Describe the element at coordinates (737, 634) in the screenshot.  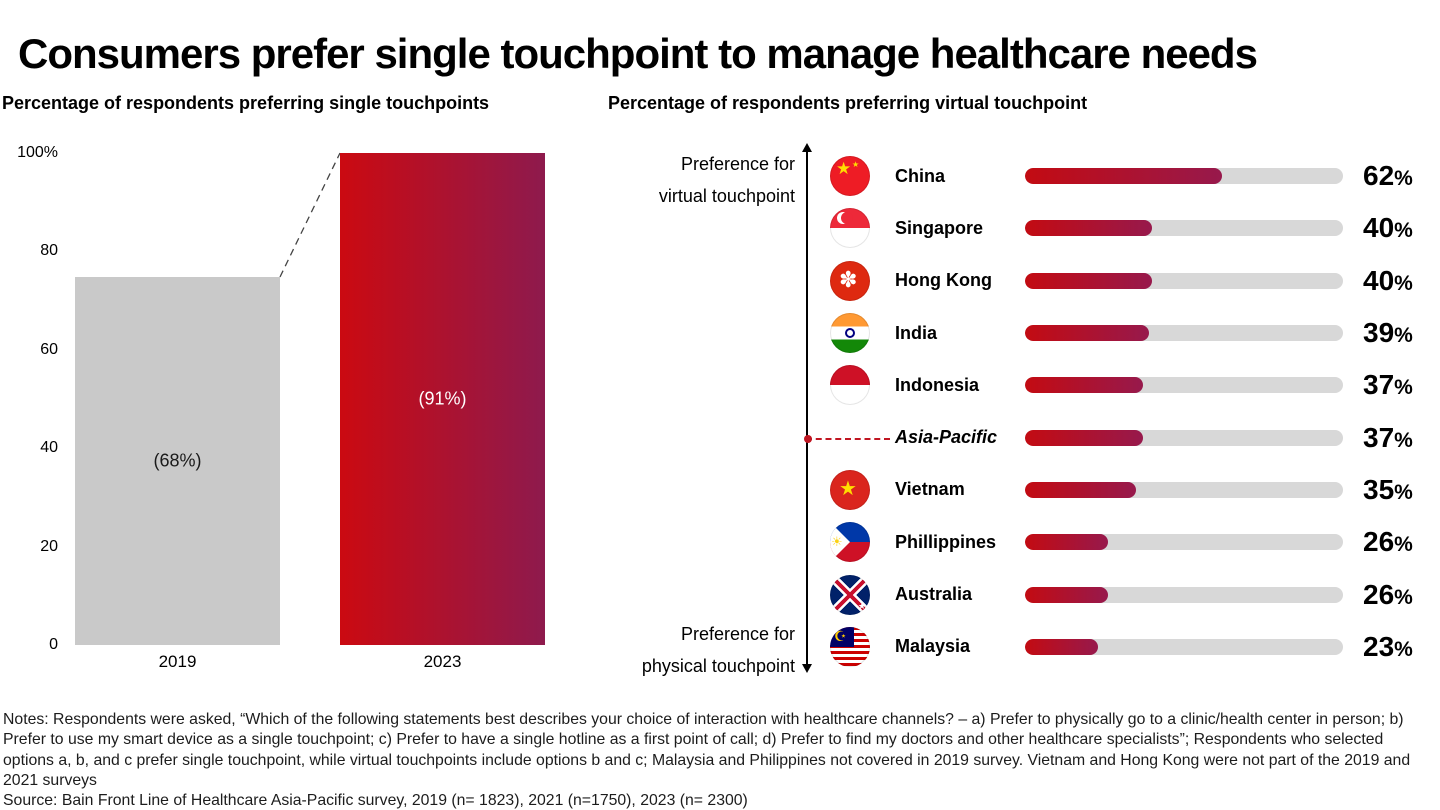
I see `axis-bottom-line1: Preference for` at that location.